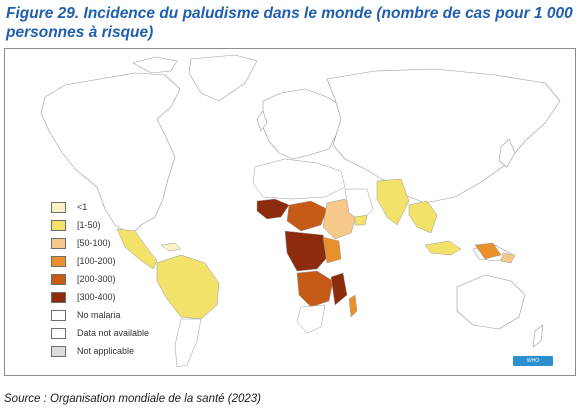  What do you see at coordinates (339, 289) in the screenshot?
I see `region-mozambique` at bounding box center [339, 289].